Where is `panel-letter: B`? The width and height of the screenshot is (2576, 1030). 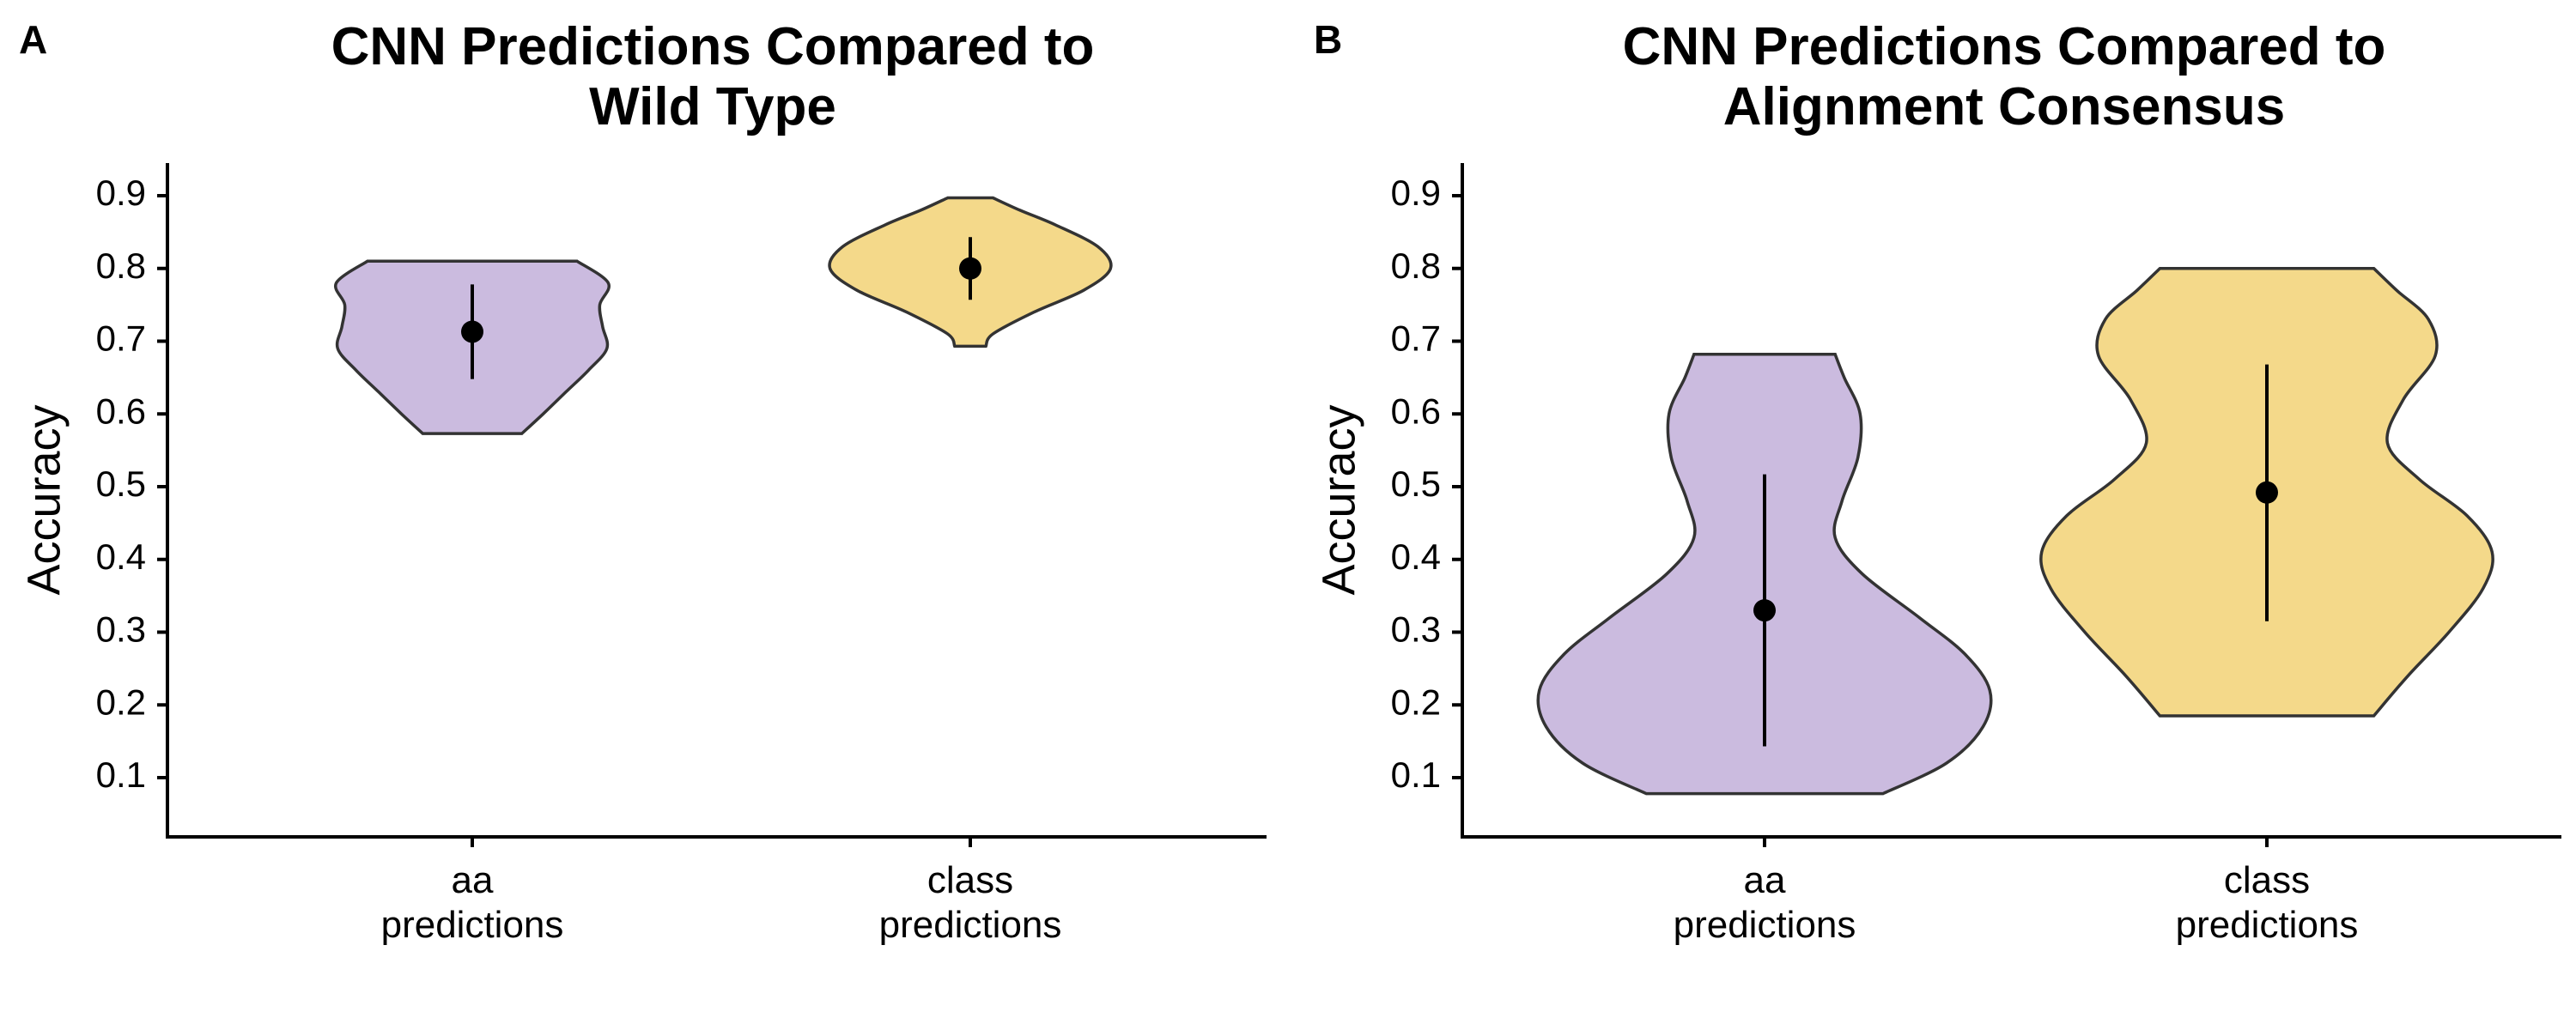
panel-letter: B is located at coordinates (1328, 39).